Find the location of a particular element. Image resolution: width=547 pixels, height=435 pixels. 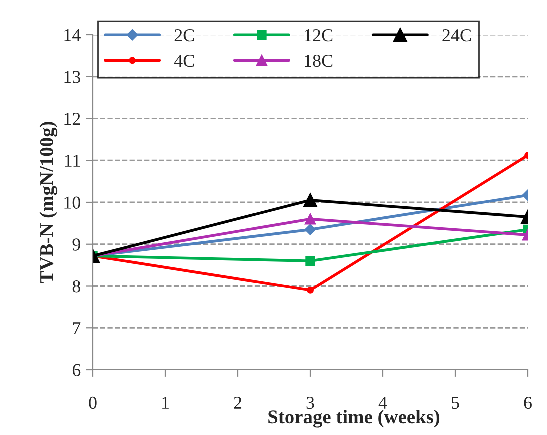

x-tick-label: 2 is located at coordinates (238, 402).